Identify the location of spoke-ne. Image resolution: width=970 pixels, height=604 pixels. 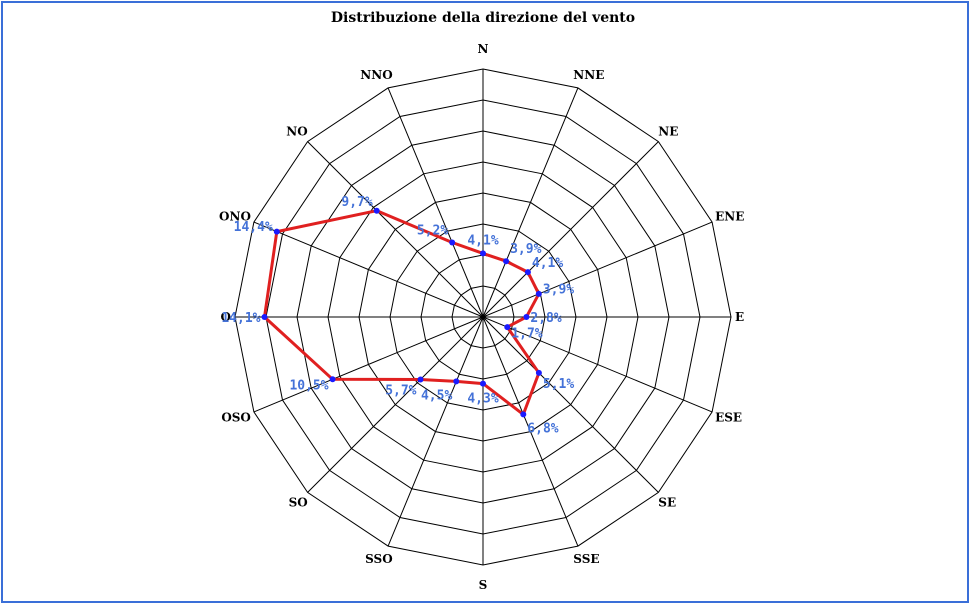
(570, 229).